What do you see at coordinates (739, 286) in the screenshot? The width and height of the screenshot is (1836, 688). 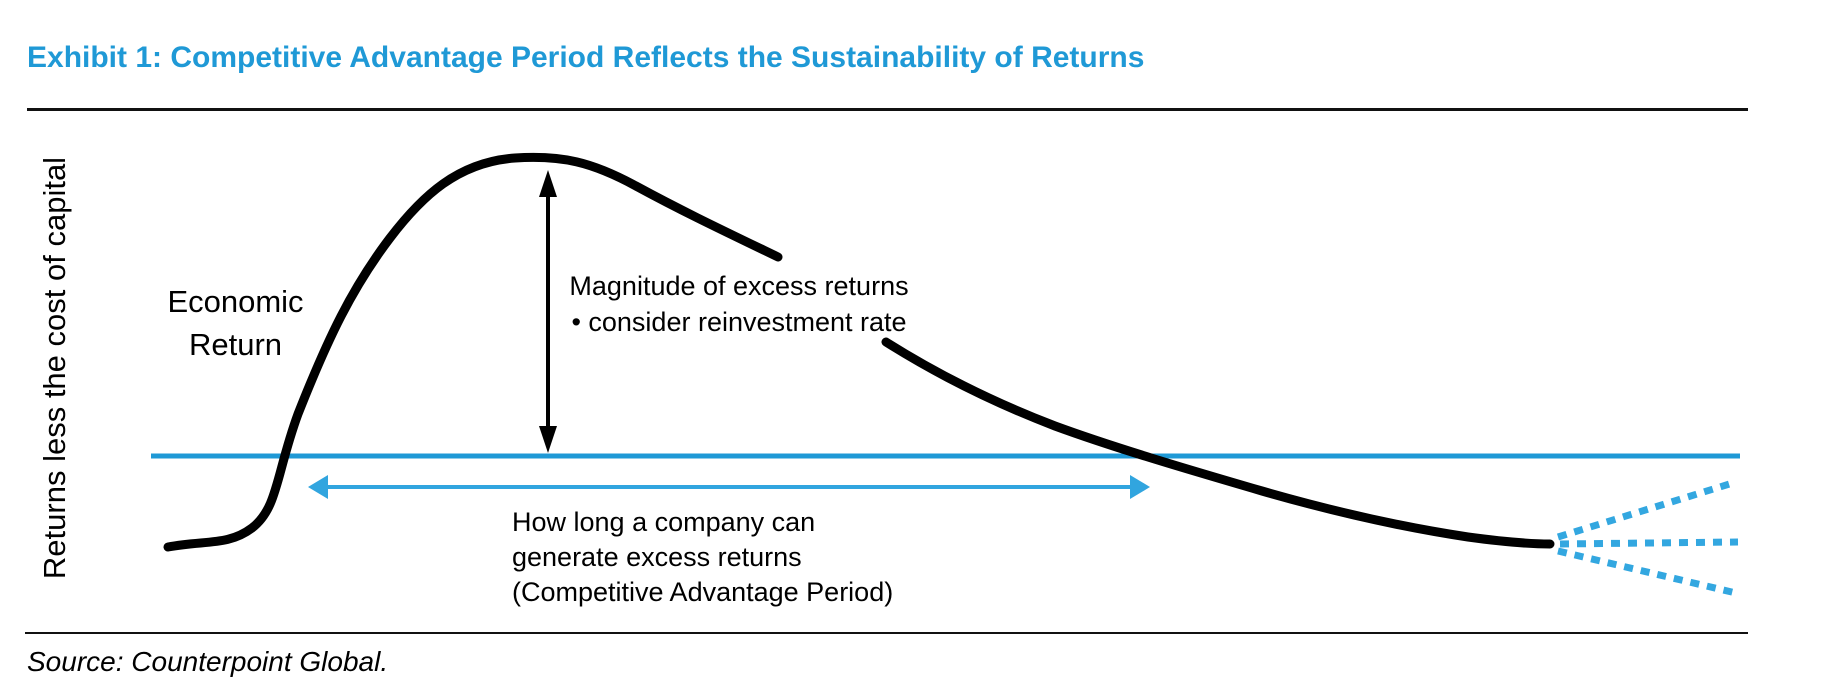 I see `magnitude-label-line1: Magnitude of excess returns` at bounding box center [739, 286].